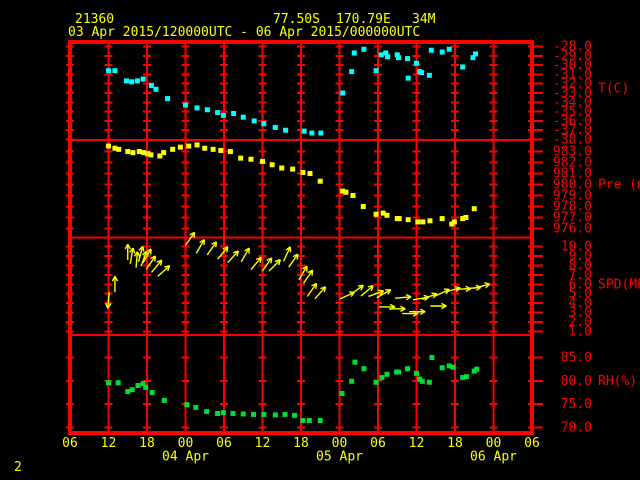  What do you see at coordinates (572, 112) in the screenshot?
I see `svg-text: -35.0` at bounding box center [572, 112].